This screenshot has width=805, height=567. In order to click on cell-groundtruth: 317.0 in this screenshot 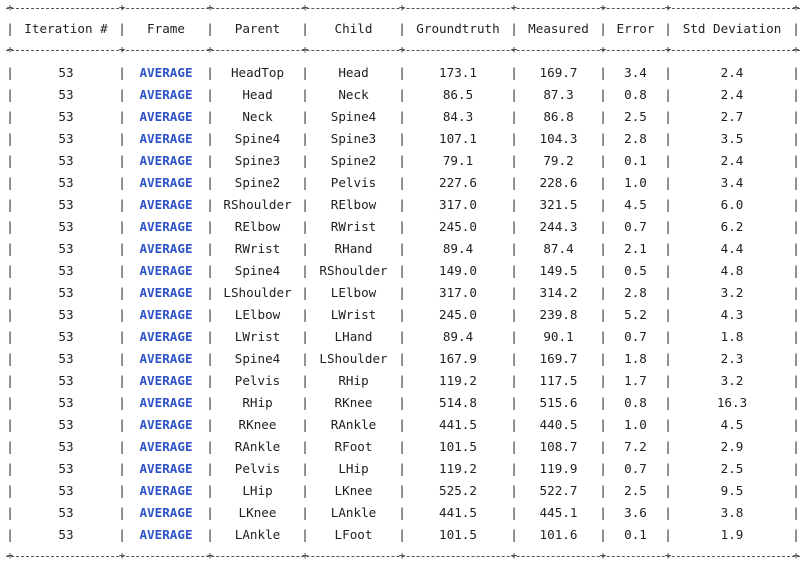, I will do `click(458, 204)`.